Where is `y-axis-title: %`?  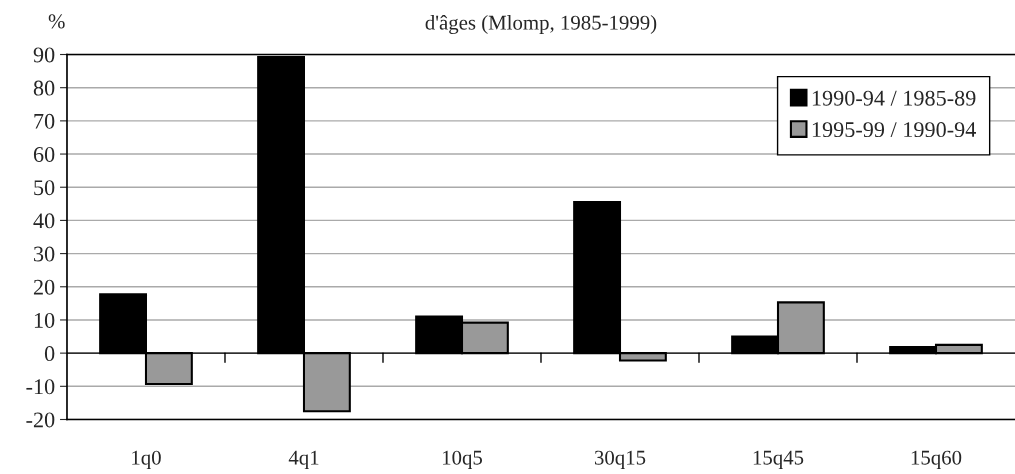 y-axis-title: % is located at coordinates (56, 21).